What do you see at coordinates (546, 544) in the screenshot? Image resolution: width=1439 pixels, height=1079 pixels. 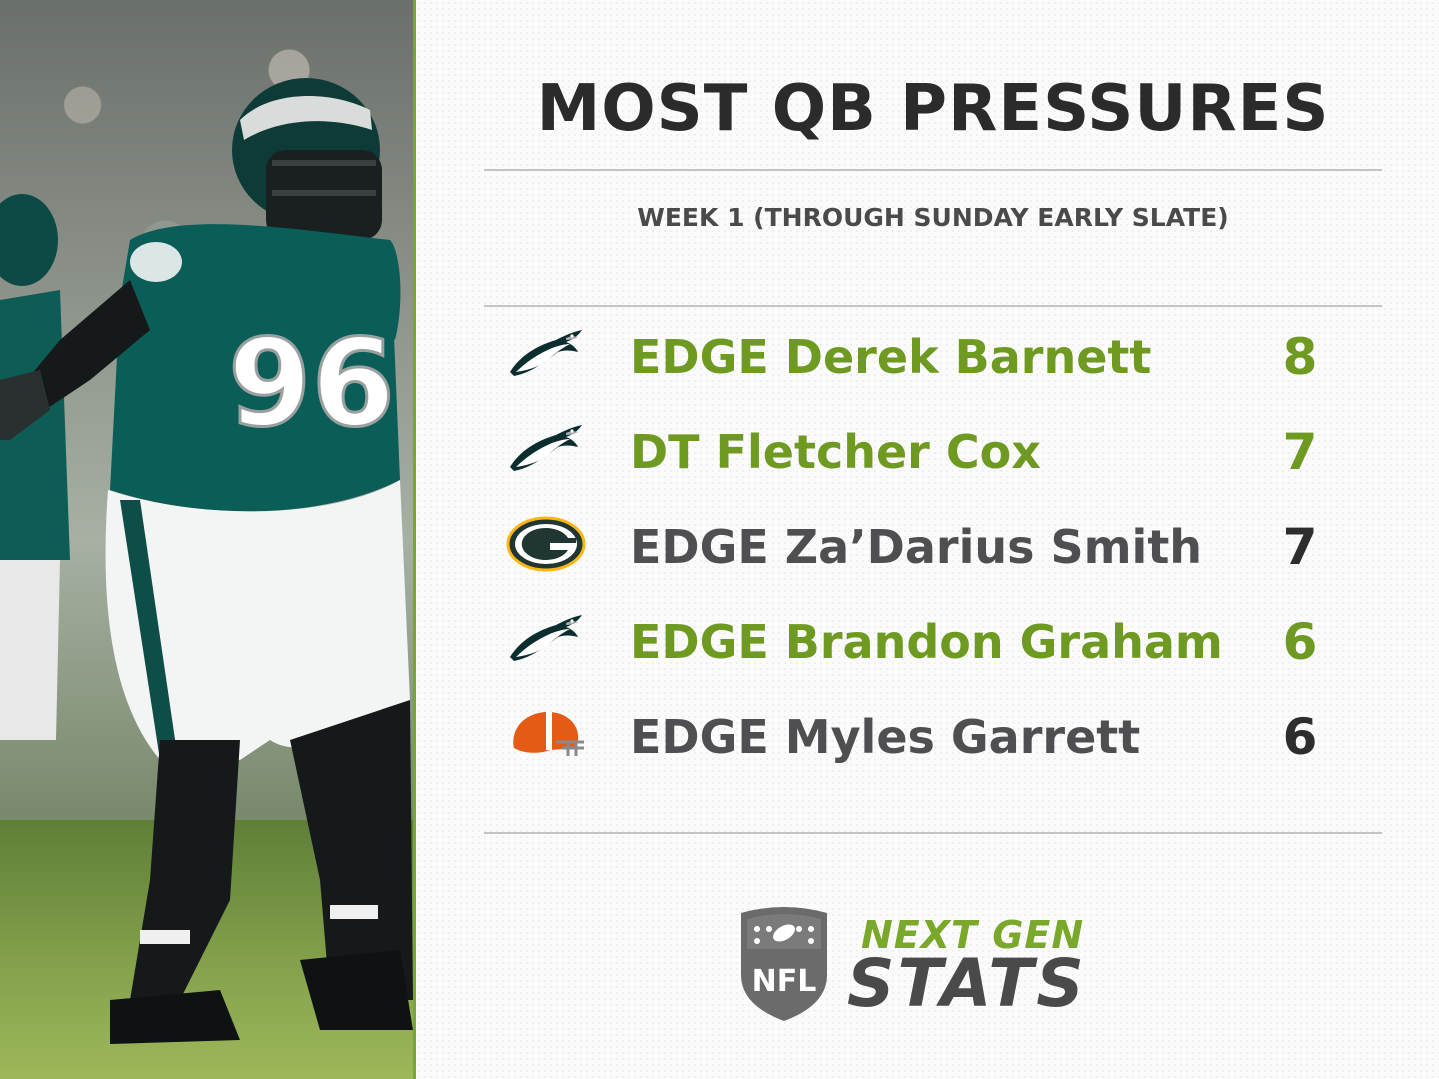 I see `packers-logo-icon` at bounding box center [546, 544].